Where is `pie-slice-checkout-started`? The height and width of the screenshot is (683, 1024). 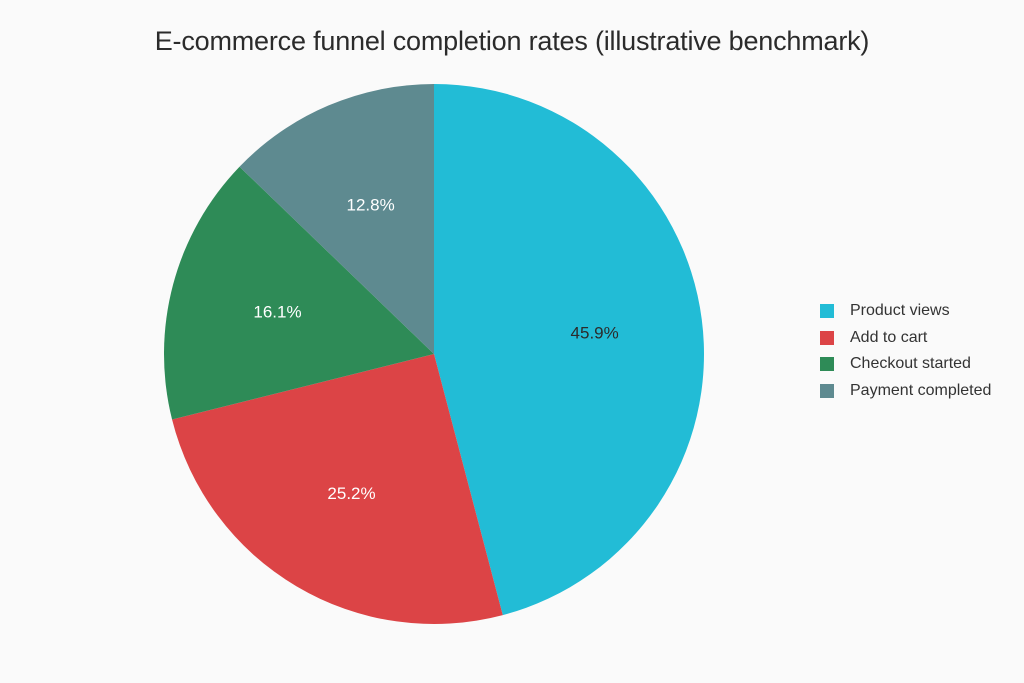 pie-slice-checkout-started is located at coordinates (298, 293).